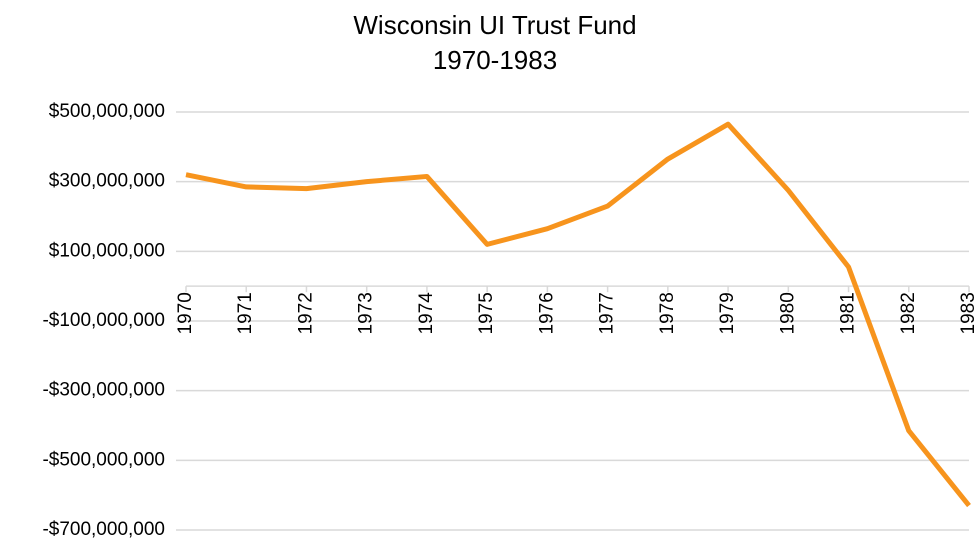 Image resolution: width=979 pixels, height=544 pixels. I want to click on y-tick-label: $300,000,000, so click(107, 181).